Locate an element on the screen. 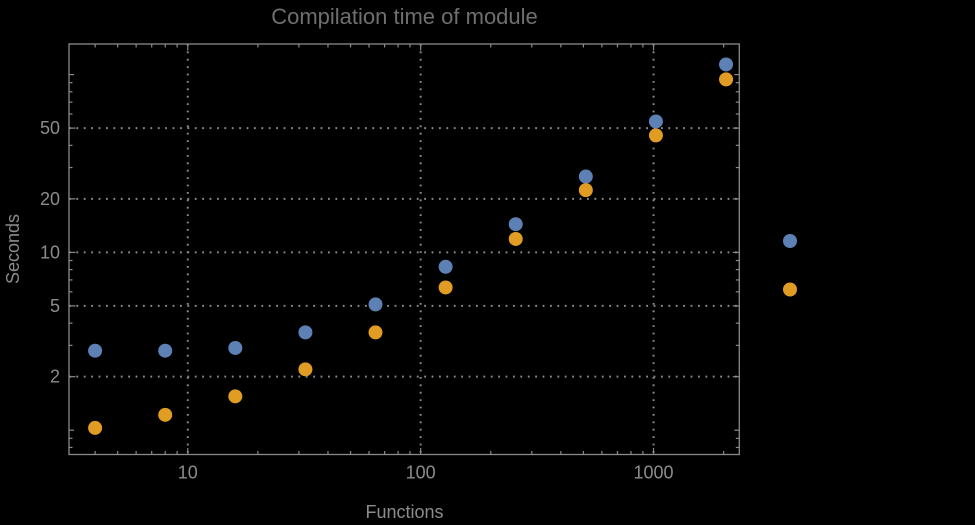  x-tick-label: 10 is located at coordinates (188, 472).